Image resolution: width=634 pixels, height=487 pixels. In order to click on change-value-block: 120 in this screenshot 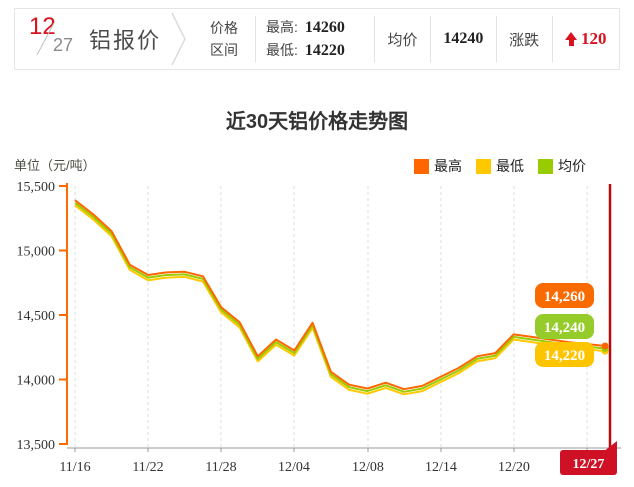, I will do `click(586, 39)`.